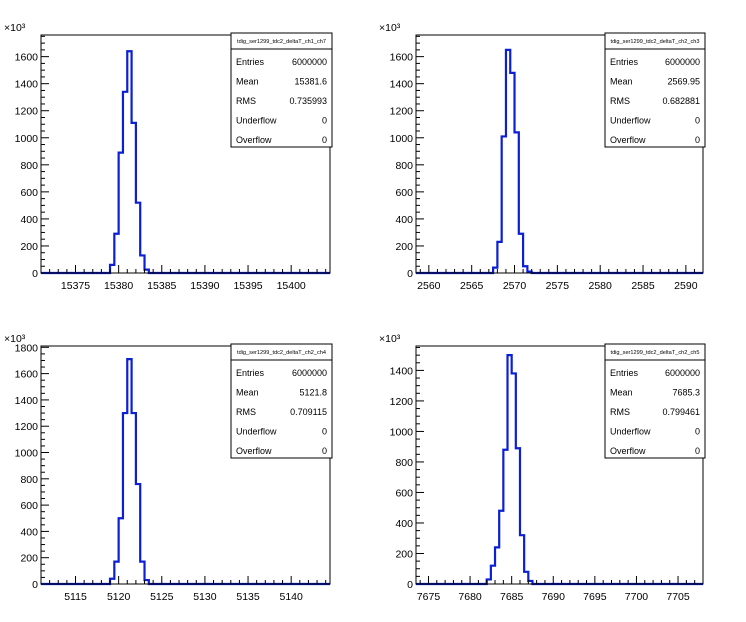 The image size is (746, 622). Describe the element at coordinates (686, 393) in the screenshot. I see `stats-mean-value: 7685.3` at that location.